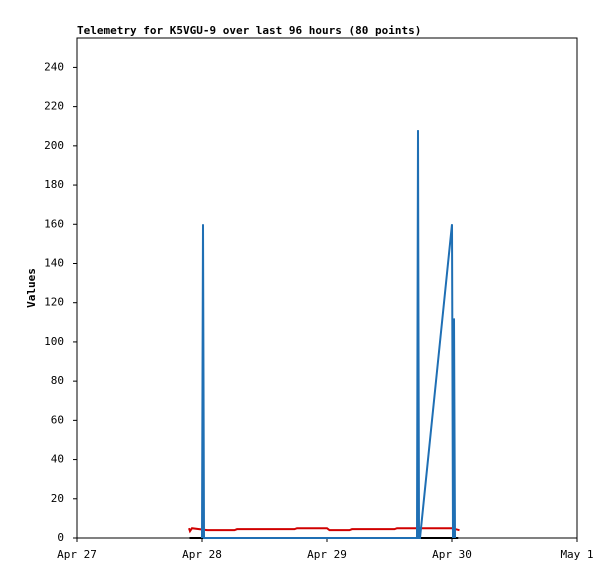  Describe the element at coordinates (54, 106) in the screenshot. I see `y-tick-label: 220` at that location.